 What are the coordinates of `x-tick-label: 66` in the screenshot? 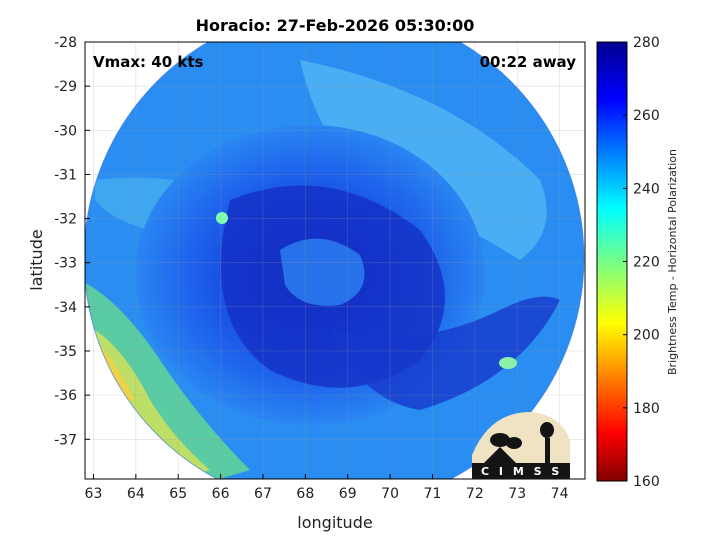 It's located at (221, 494).